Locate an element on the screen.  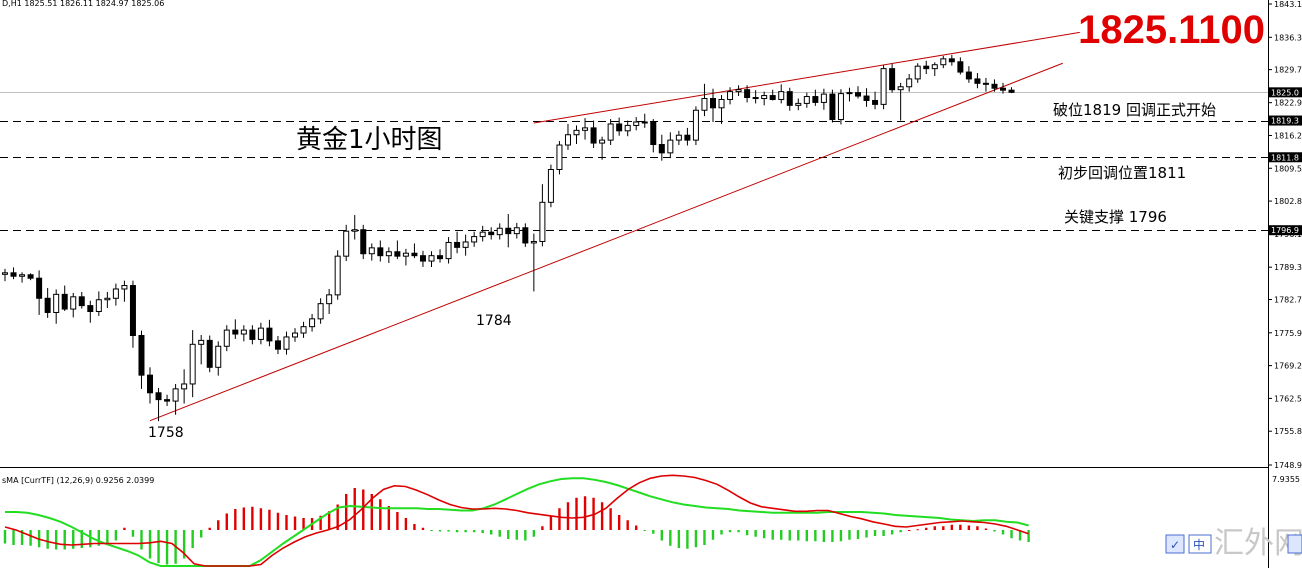
pullback-level-box-label: 1811.8 is located at coordinates (1285, 157).